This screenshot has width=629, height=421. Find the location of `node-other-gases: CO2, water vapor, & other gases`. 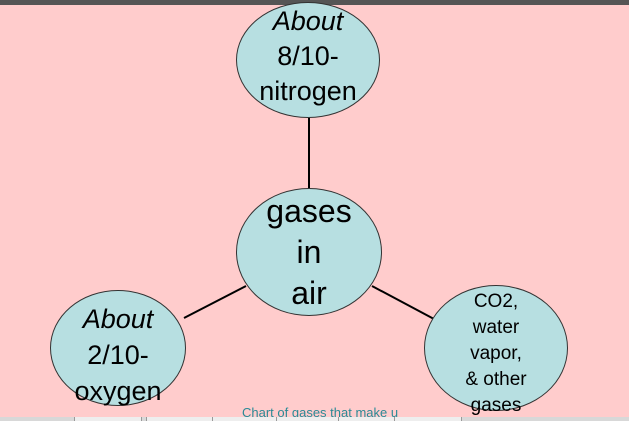

node-other-gases: CO2, water vapor, & other gases is located at coordinates (496, 350).